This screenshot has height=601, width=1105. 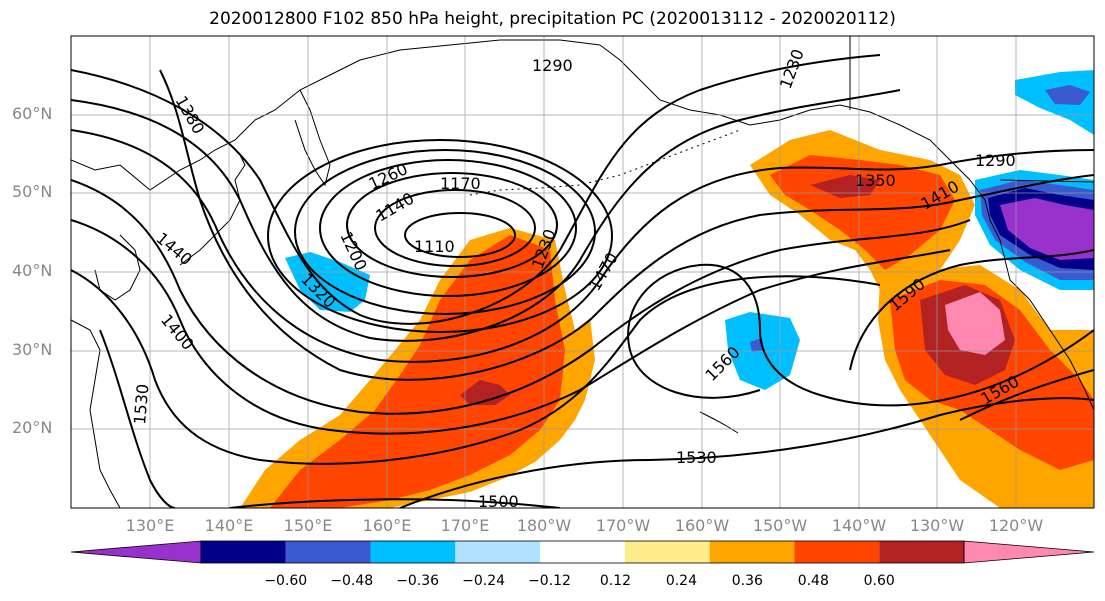 What do you see at coordinates (605, 162) in the screenshot?
I see `aleutians` at bounding box center [605, 162].